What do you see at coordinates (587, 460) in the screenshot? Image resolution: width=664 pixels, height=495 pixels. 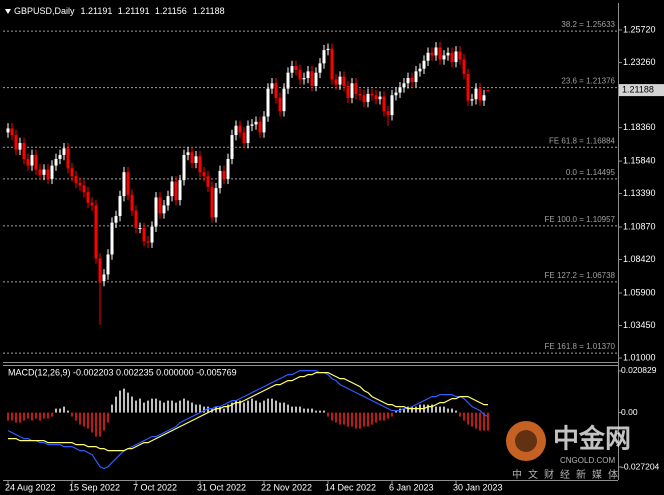 I see `watermark-site: CNGOLD.COM` at bounding box center [587, 460].